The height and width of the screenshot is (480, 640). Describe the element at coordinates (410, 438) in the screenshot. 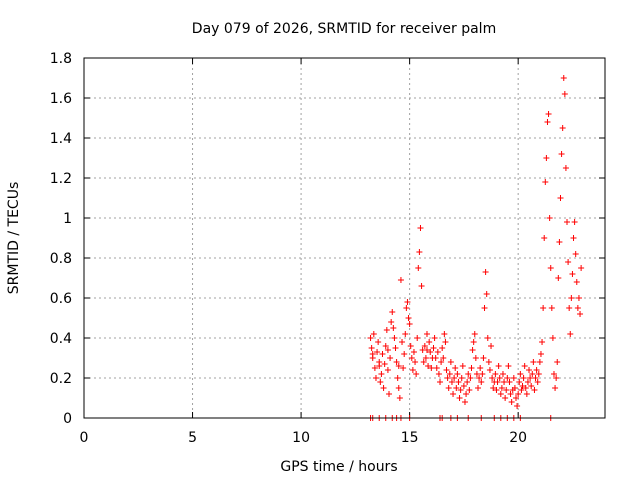

I see `x-tick-label: 15` at that location.